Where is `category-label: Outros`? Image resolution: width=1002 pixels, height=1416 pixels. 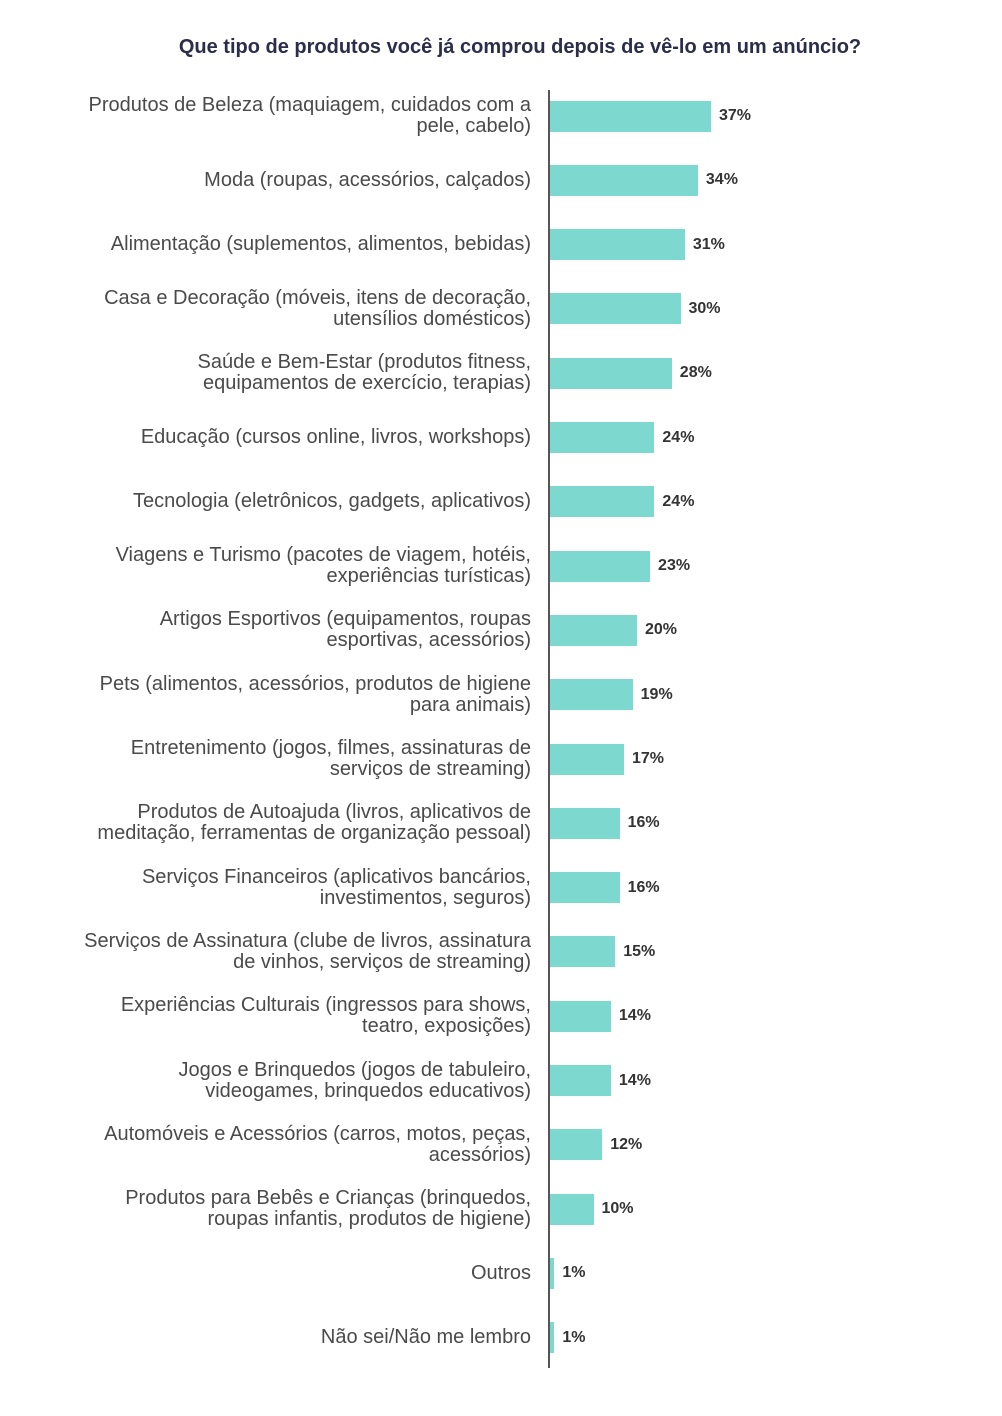 category-label: Outros is located at coordinates (500, 1272).